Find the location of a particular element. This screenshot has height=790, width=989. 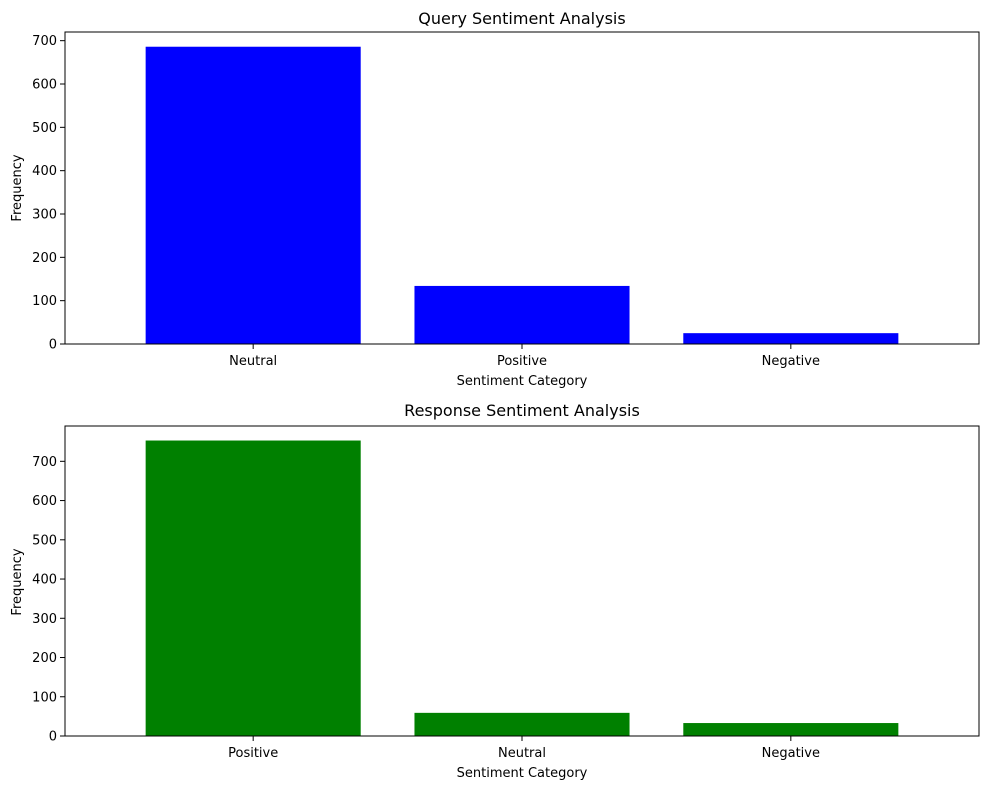

chart-title: Query Sentiment Analysis is located at coordinates (521, 18).